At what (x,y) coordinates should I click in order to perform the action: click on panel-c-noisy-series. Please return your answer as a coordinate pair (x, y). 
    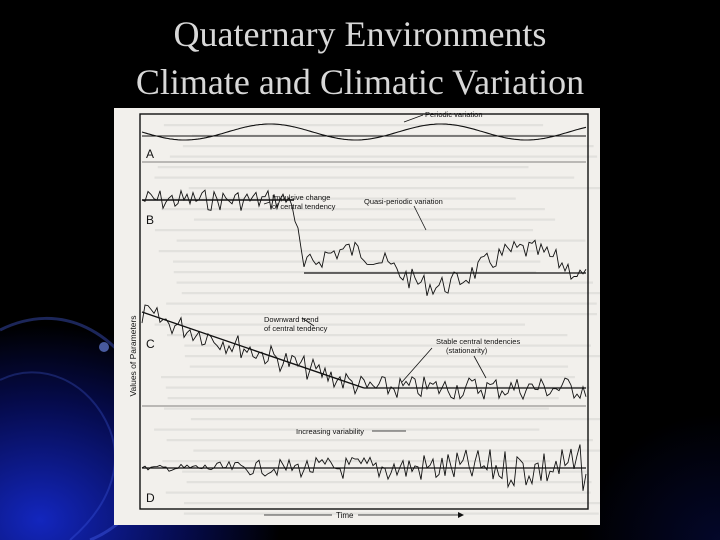
    Looking at the image, I should click on (364, 352).